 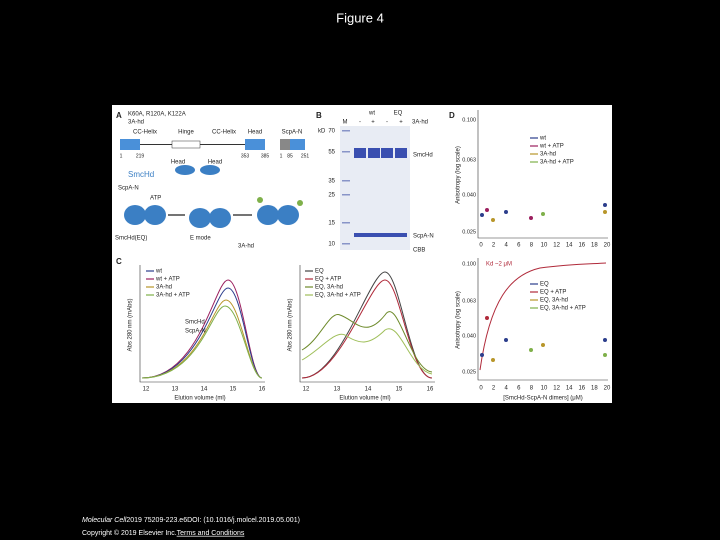 What do you see at coordinates (140, 156) in the screenshot?
I see `residue: 219` at bounding box center [140, 156].